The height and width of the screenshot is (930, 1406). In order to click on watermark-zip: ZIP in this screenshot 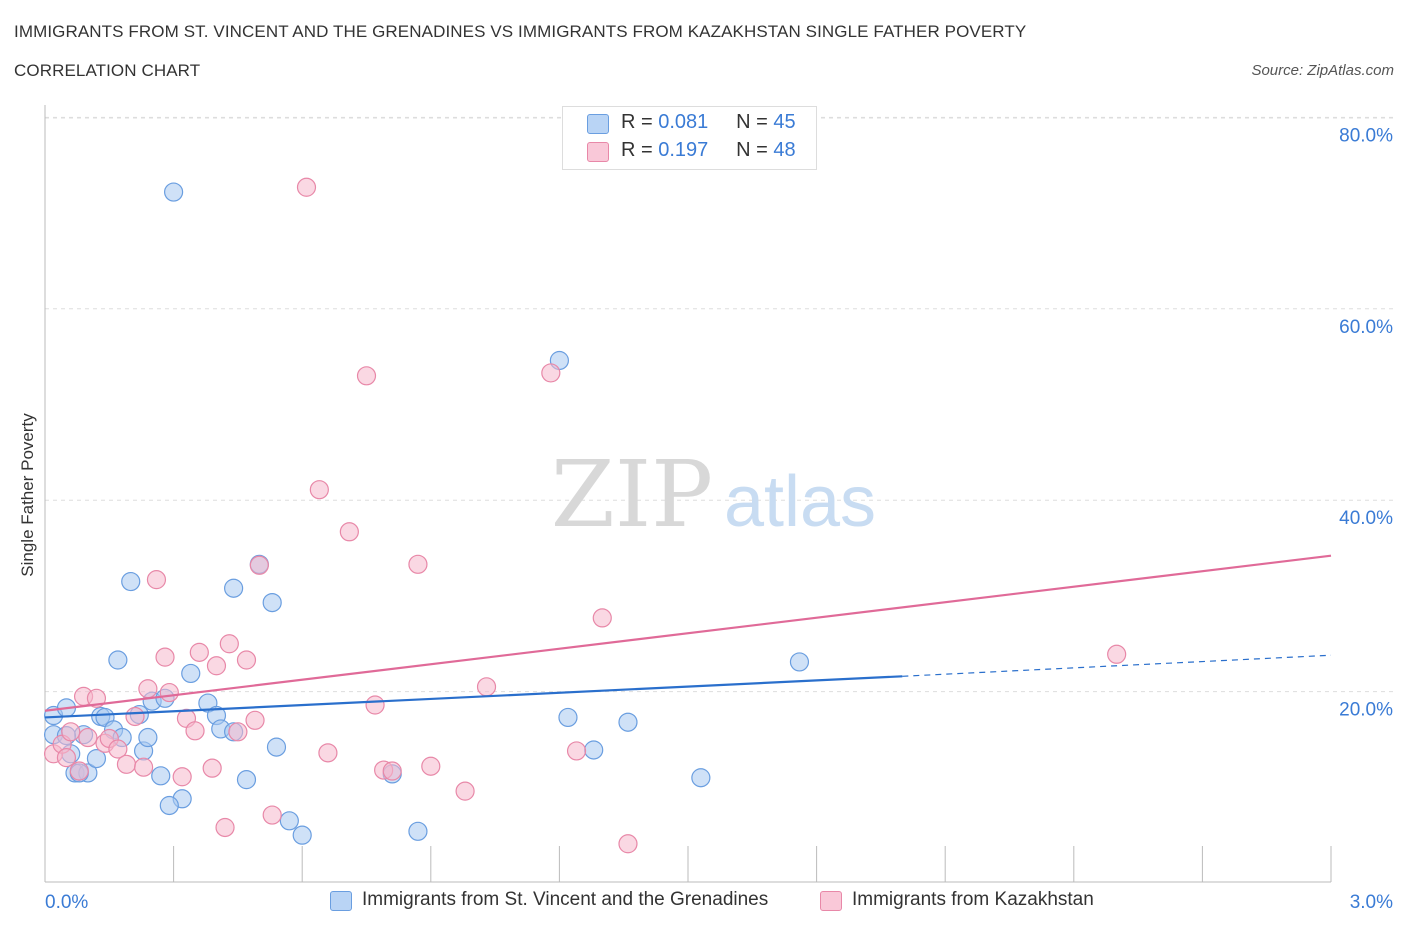, I will do `click(632, 494)`.